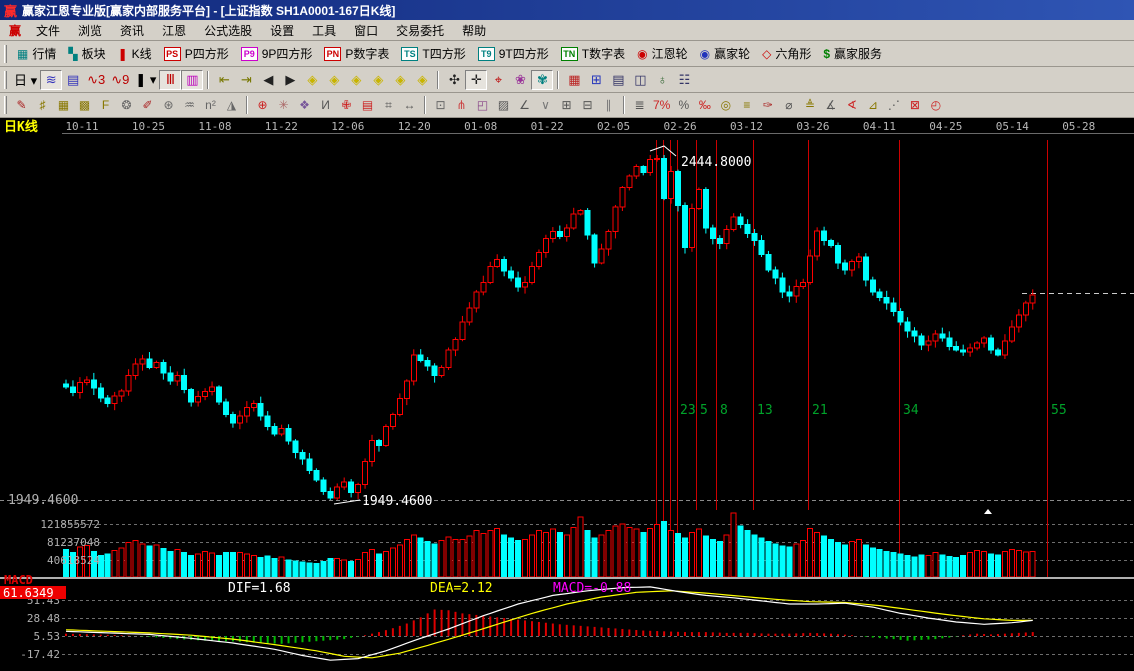 The image size is (1134, 671). What do you see at coordinates (147, 105) in the screenshot?
I see `marker-pen-button: ✐` at bounding box center [147, 105].